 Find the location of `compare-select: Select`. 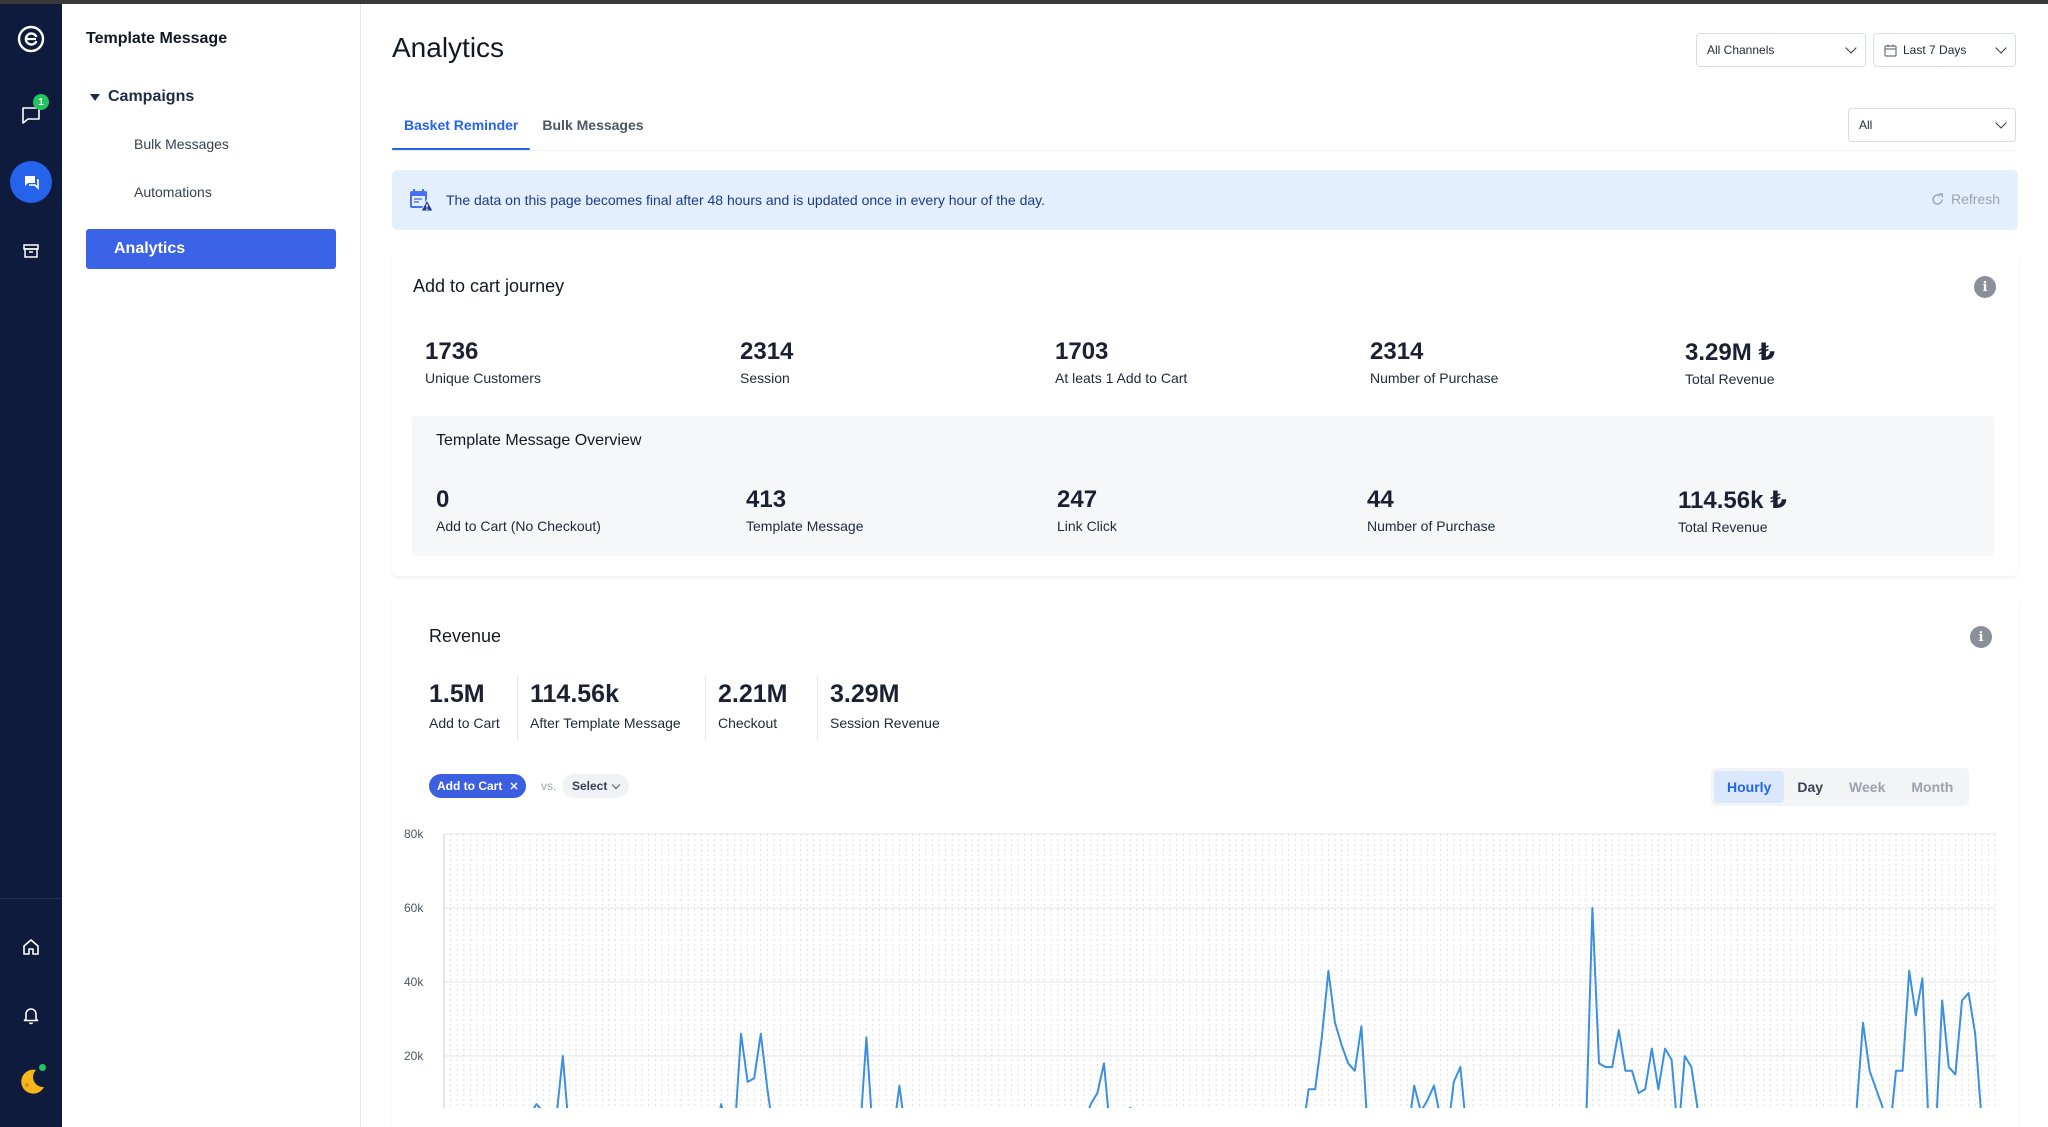

compare-select: Select is located at coordinates (596, 786).